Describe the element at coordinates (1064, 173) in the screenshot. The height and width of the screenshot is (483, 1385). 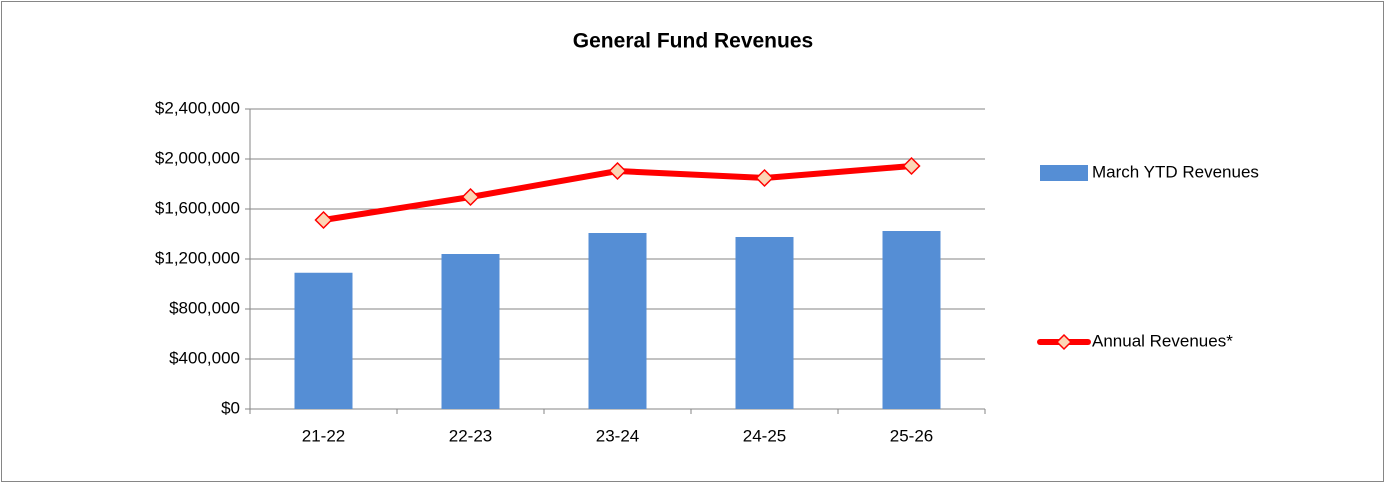
I see `legend-swatch` at that location.